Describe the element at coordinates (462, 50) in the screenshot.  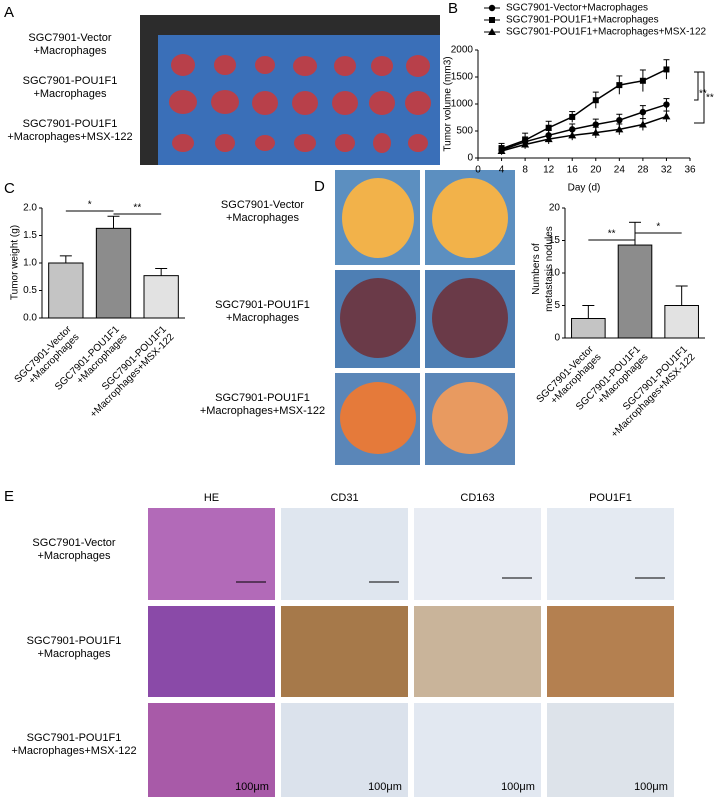
I see `y-tick-label: 2000` at that location.